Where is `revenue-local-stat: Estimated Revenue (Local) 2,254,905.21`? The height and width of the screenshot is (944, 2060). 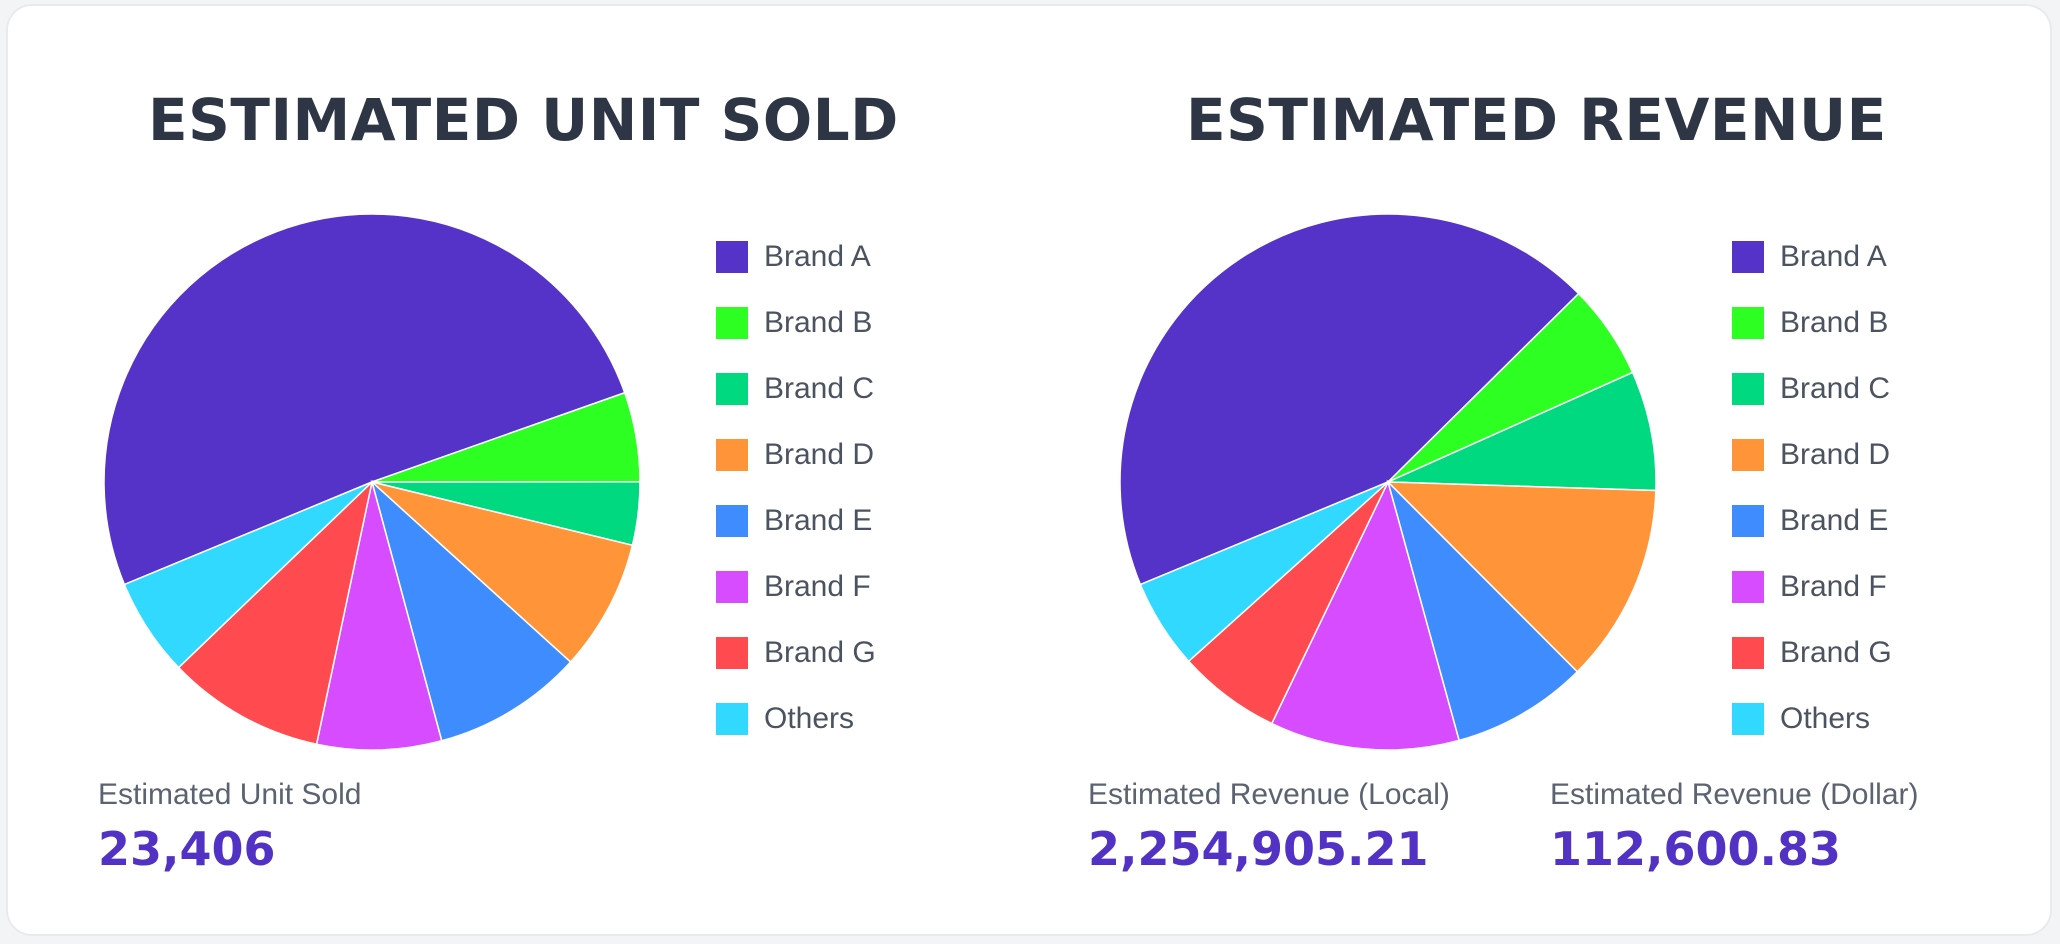 revenue-local-stat: Estimated Revenue (Local) 2,254,905.21 is located at coordinates (1269, 827).